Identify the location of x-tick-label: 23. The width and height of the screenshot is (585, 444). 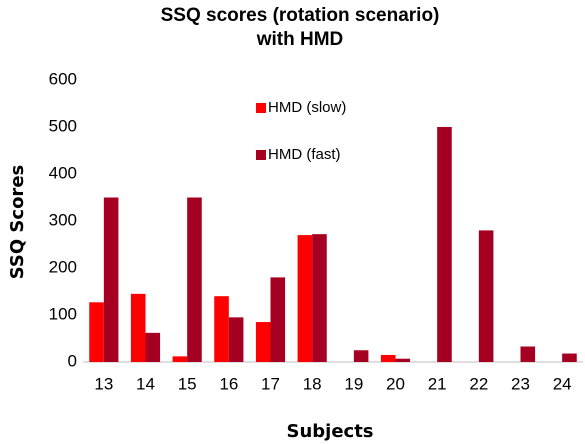
(520, 383).